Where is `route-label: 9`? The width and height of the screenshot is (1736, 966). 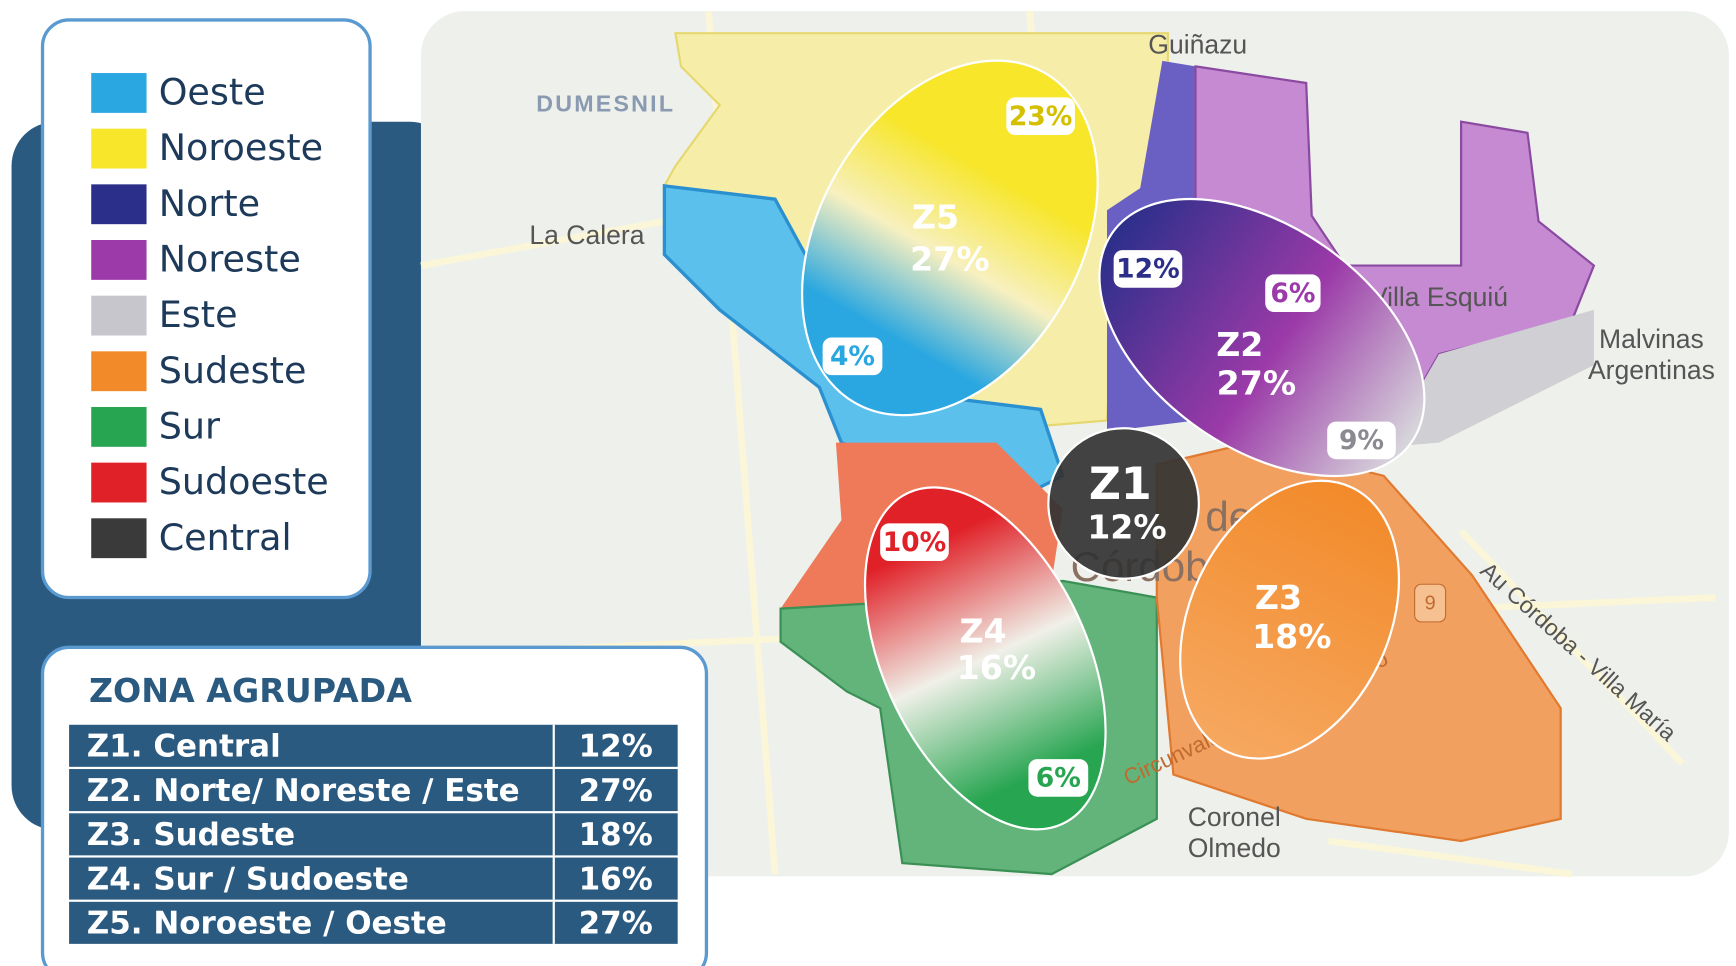 route-label: 9 is located at coordinates (1430, 603).